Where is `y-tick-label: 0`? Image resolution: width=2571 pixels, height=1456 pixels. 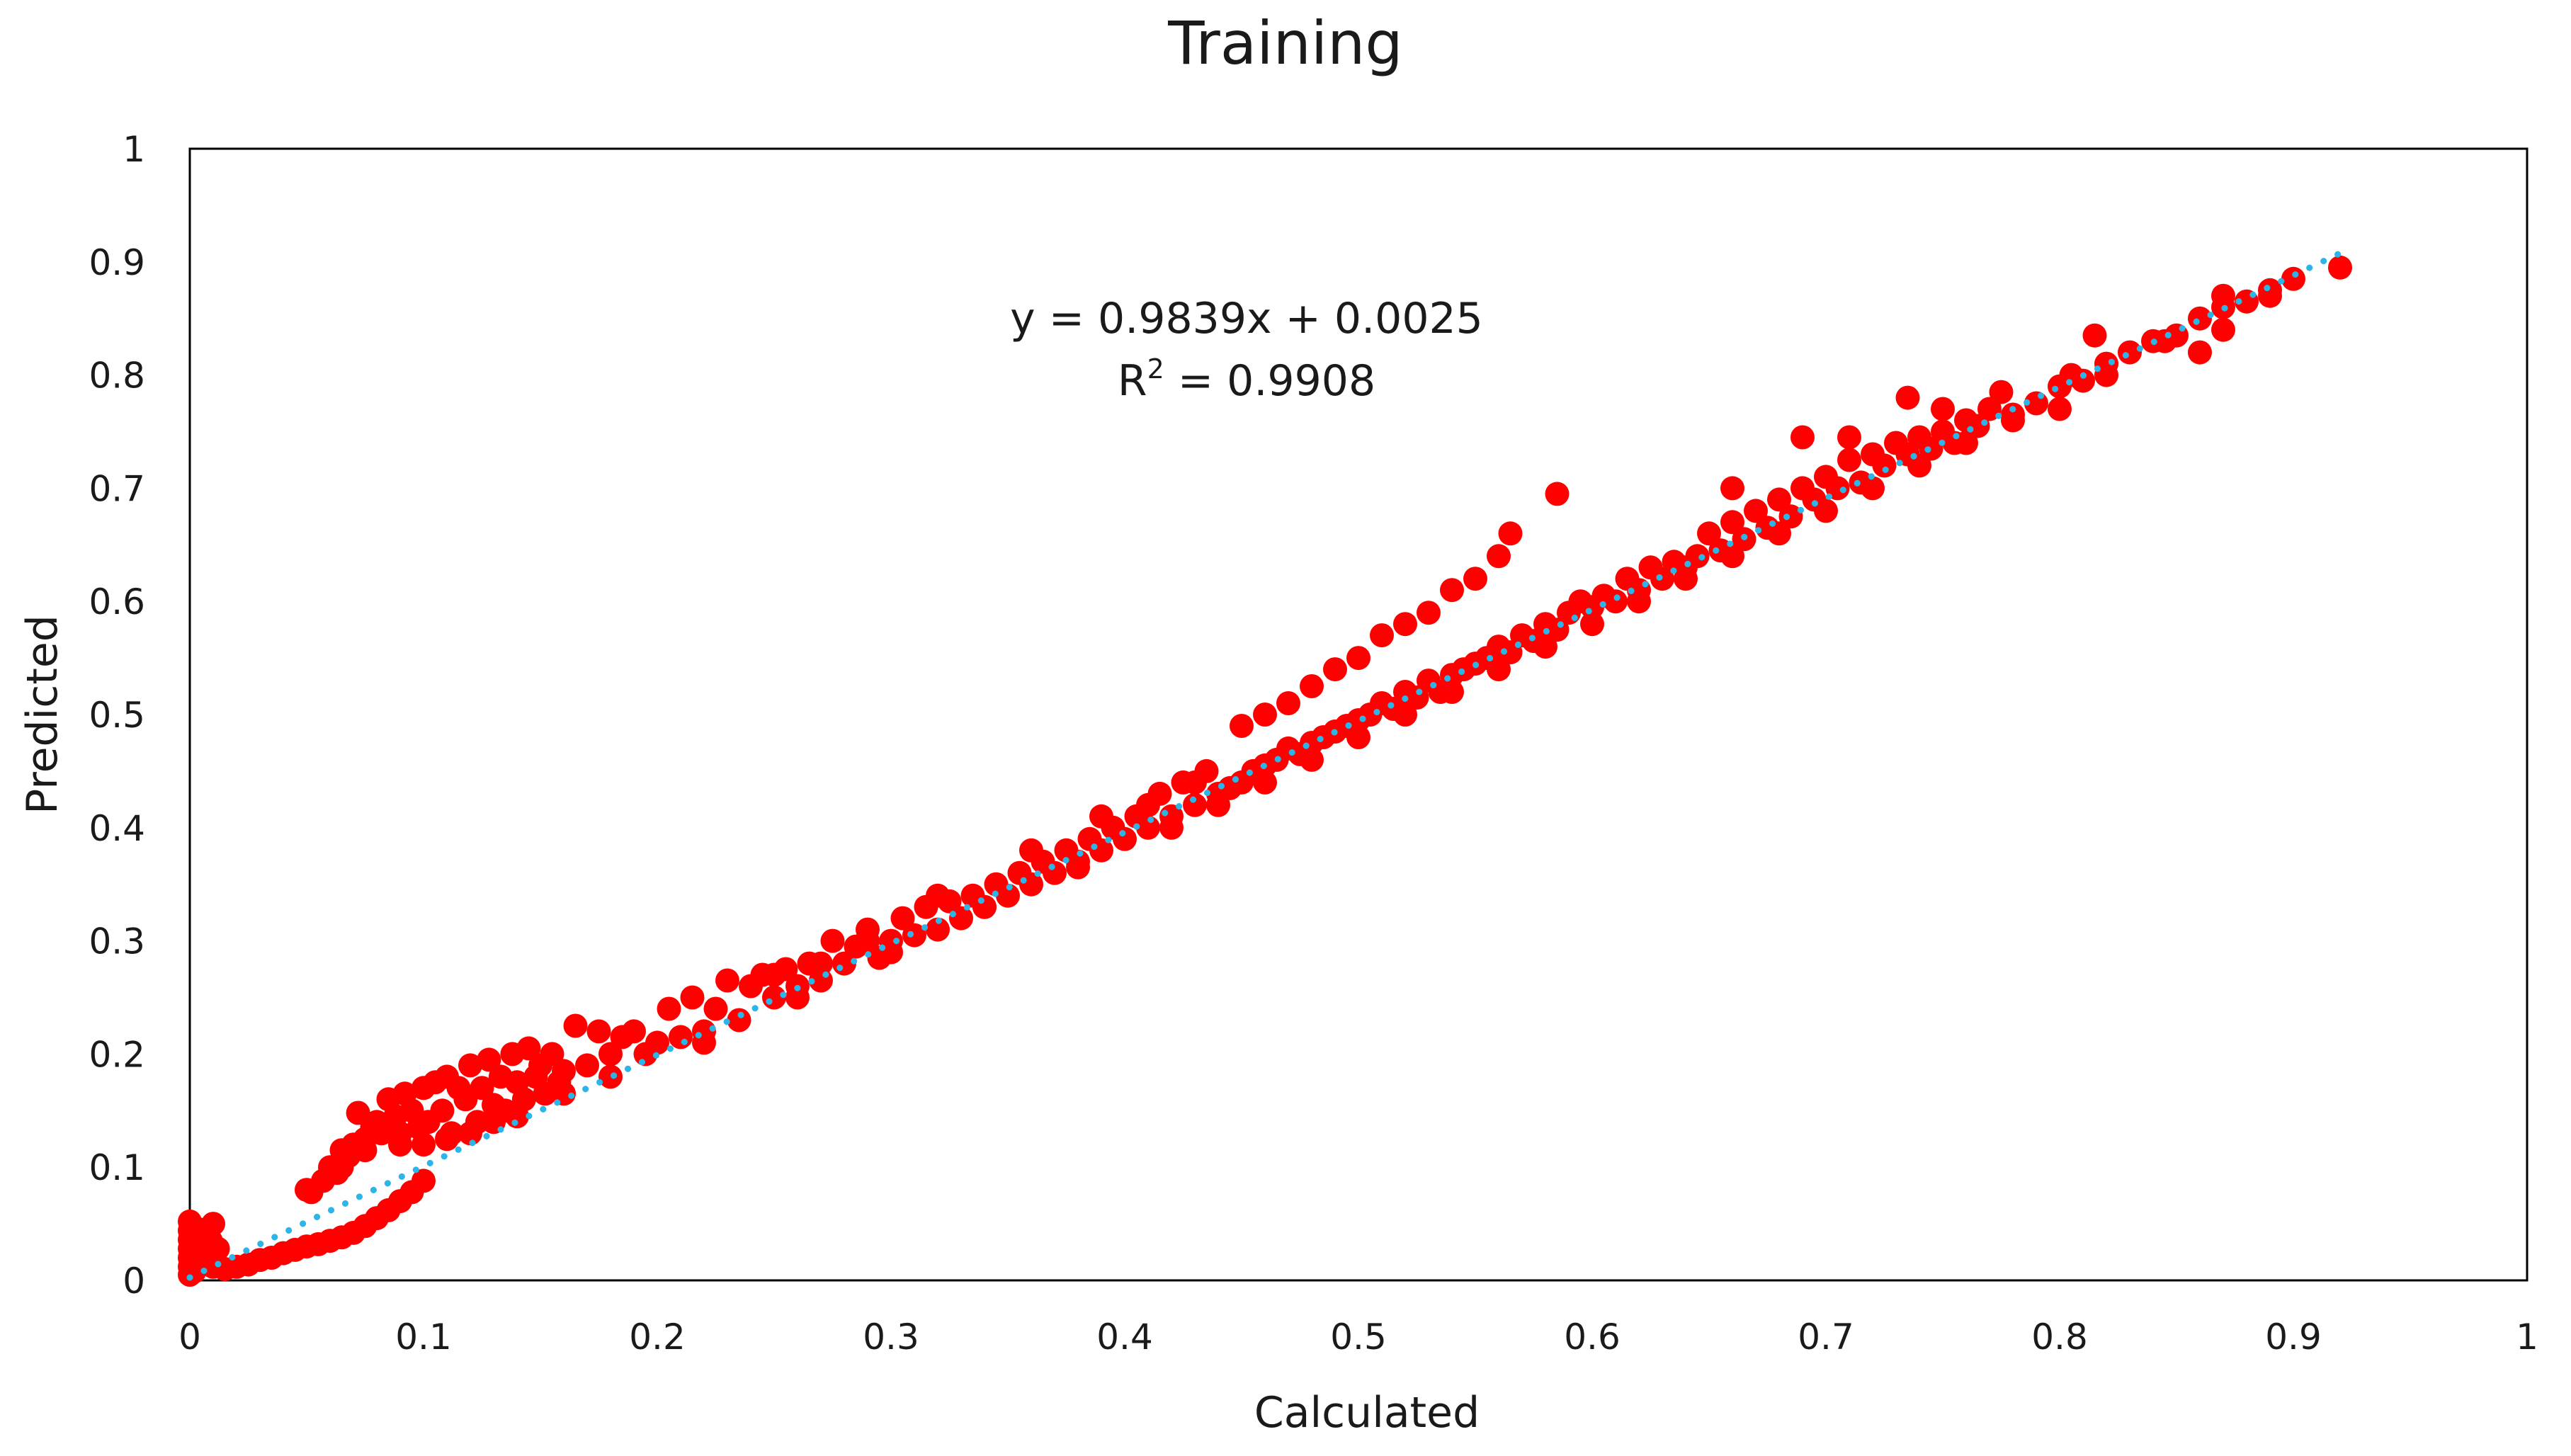 y-tick-label: 0 is located at coordinates (134, 1281).